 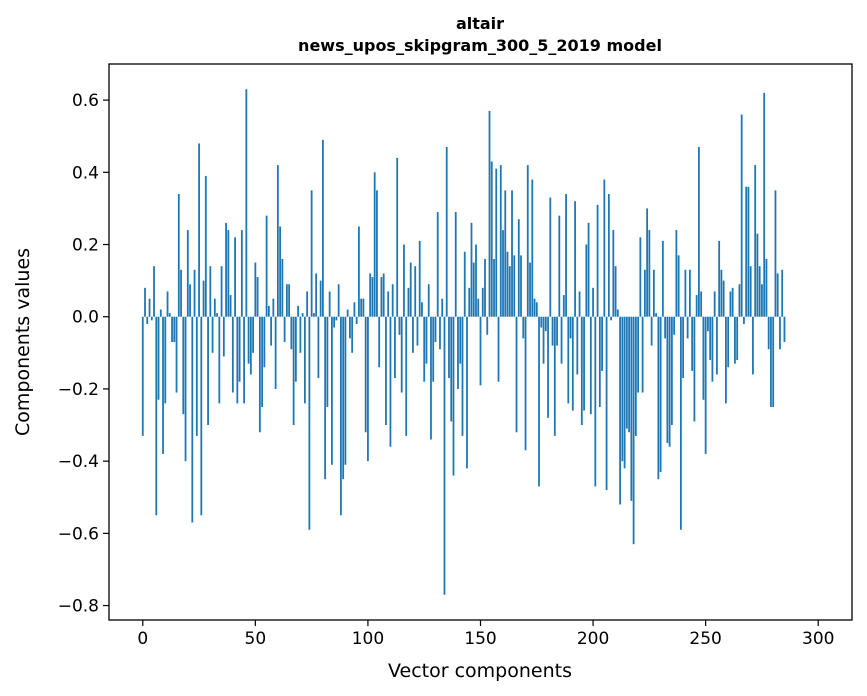 I want to click on chart-title-line-1: altair, so click(x=480, y=23).